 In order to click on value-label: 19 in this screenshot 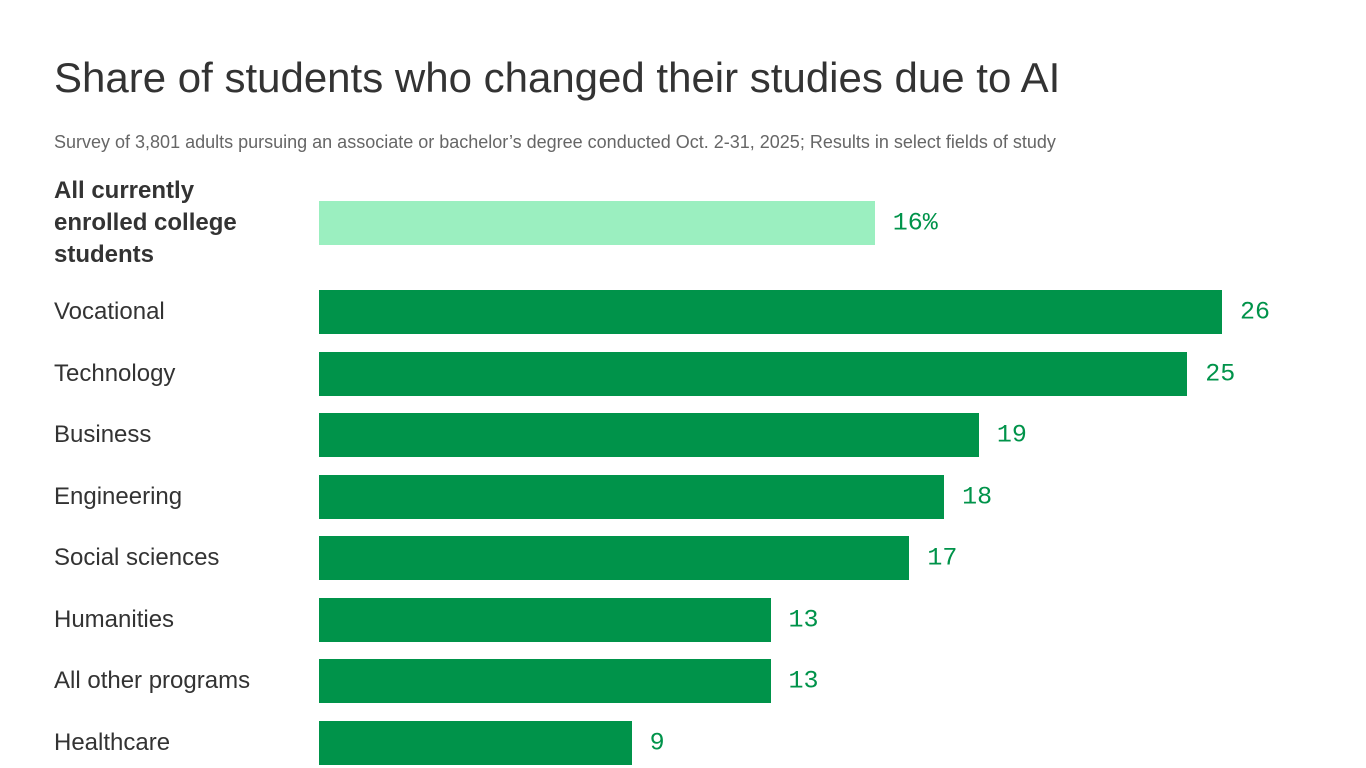, I will do `click(1011, 435)`.